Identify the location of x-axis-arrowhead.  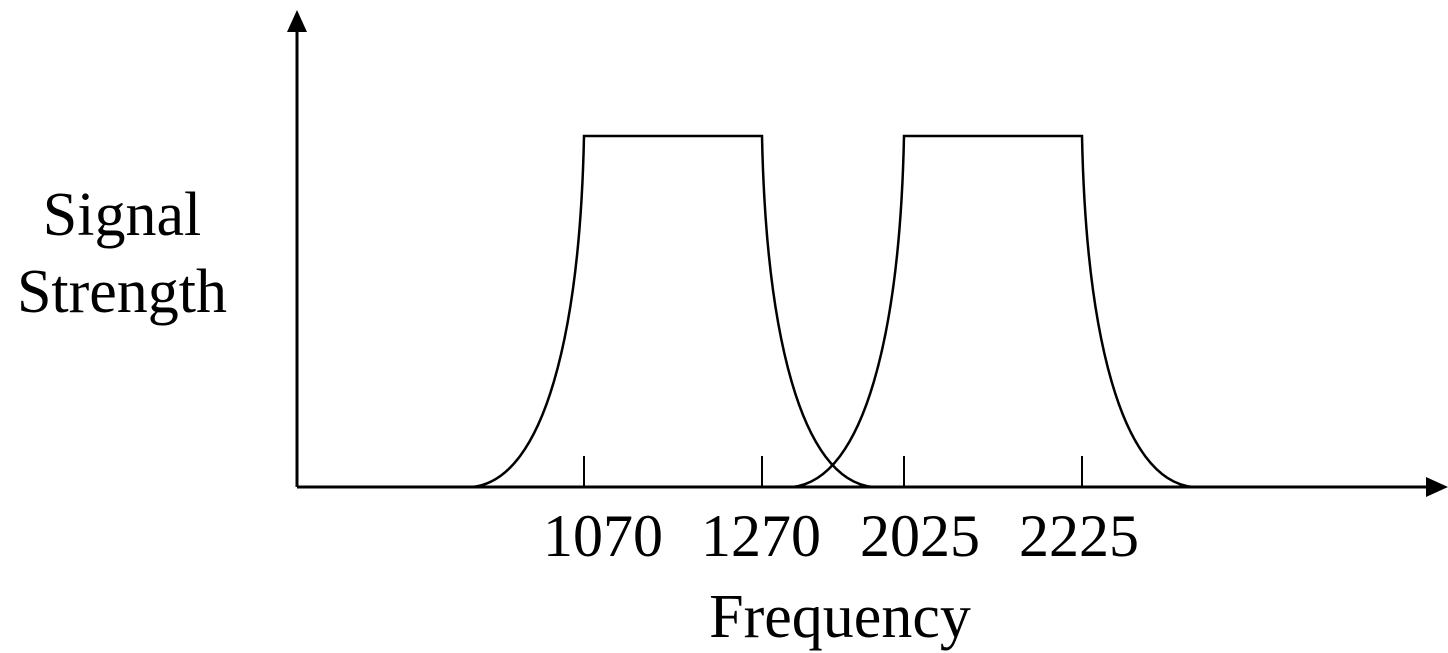
(1437, 487).